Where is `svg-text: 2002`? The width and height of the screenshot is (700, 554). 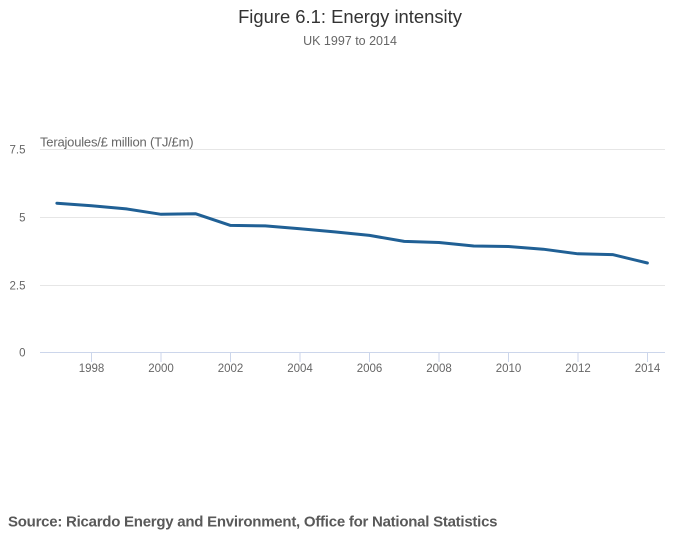
svg-text: 2002 is located at coordinates (231, 369).